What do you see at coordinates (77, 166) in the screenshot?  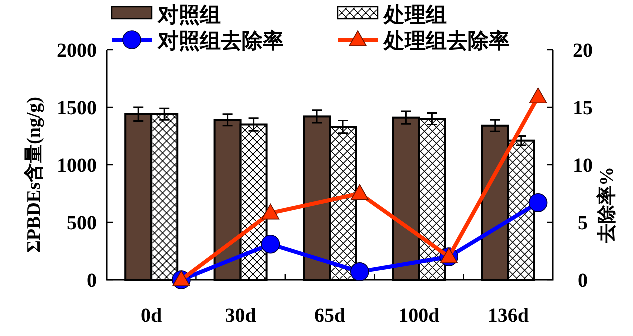 I see `y-tick-label: 1000` at bounding box center [77, 166].